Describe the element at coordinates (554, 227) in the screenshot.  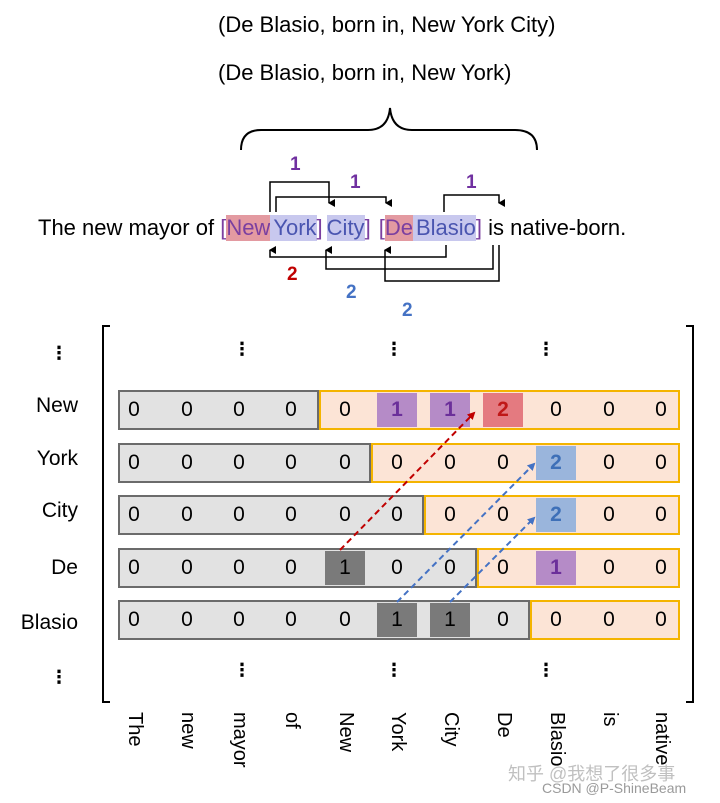
I see `sentence-suffix: is native-born.` at that location.